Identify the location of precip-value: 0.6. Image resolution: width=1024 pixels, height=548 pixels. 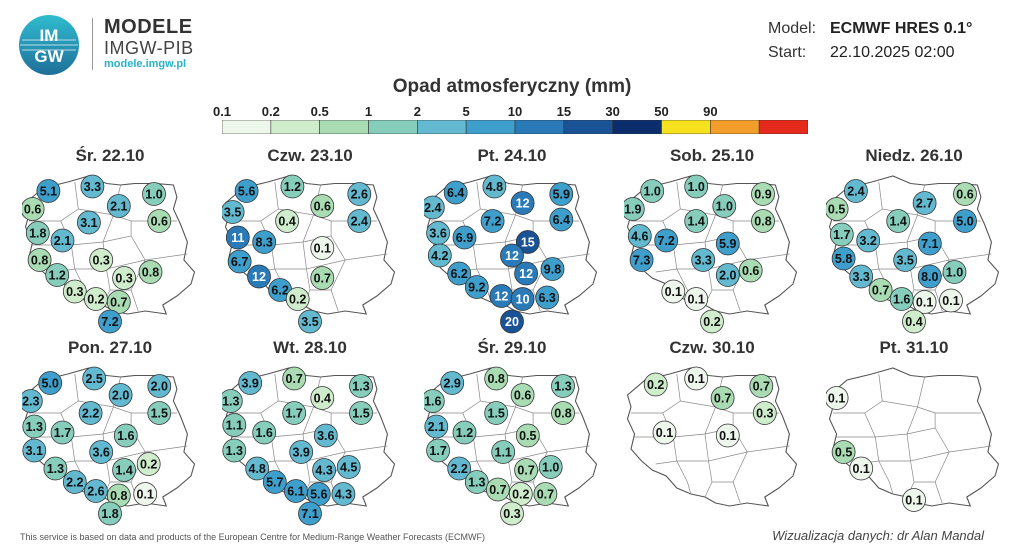
(159, 222).